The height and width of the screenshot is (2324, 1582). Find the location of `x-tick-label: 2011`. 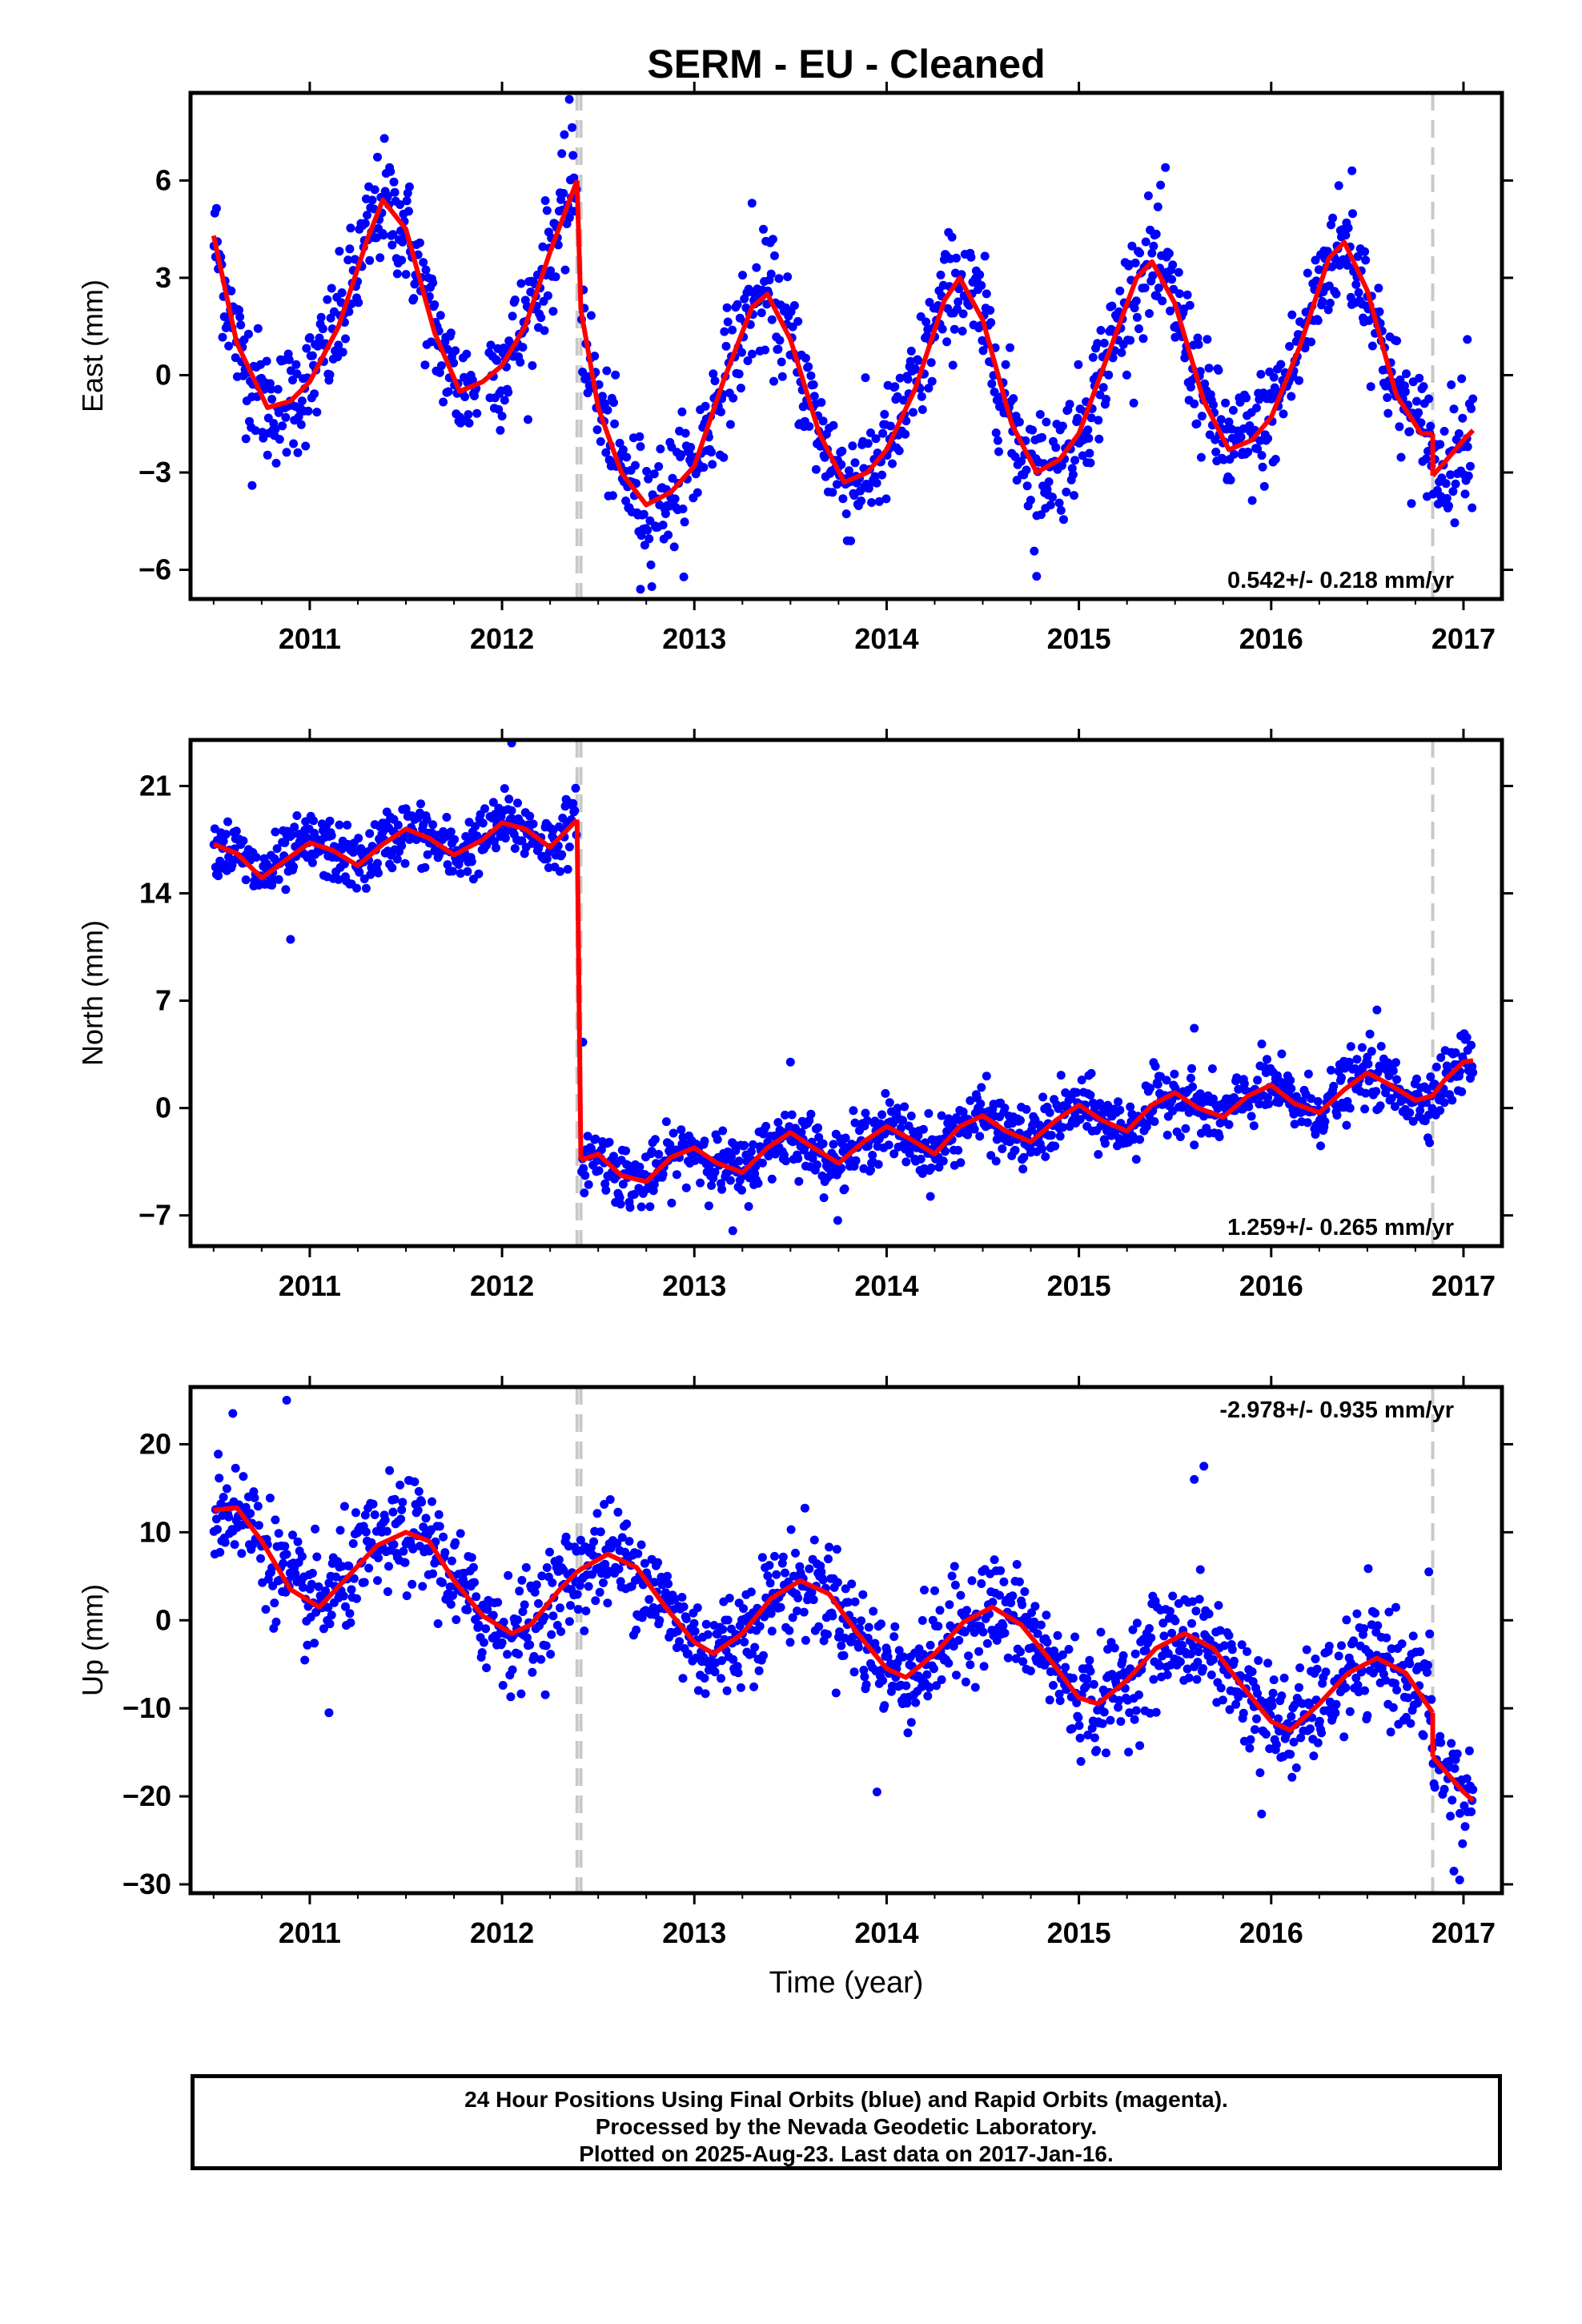

x-tick-label: 2011 is located at coordinates (310, 1285).